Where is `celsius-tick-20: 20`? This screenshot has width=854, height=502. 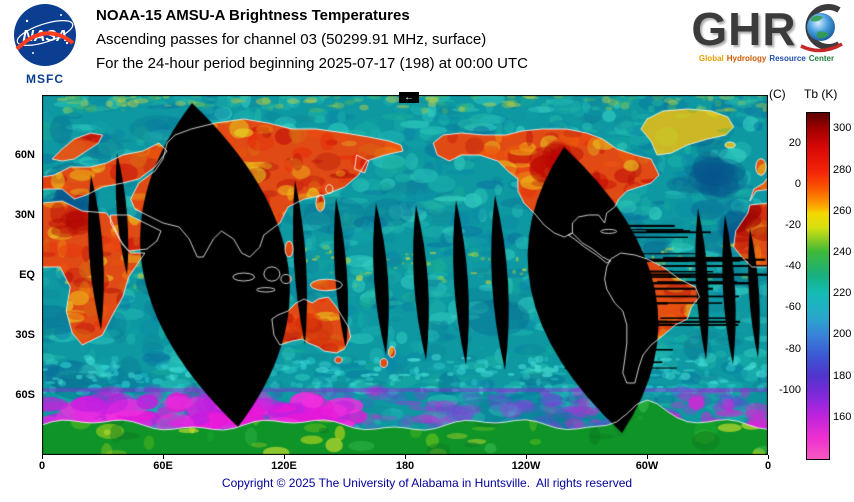
celsius-tick-20: 20 is located at coordinates (794, 142).